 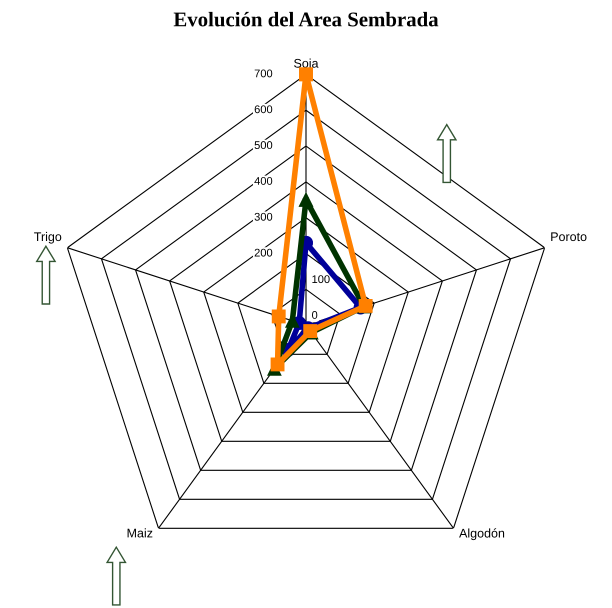 What do you see at coordinates (140, 533) in the screenshot?
I see `spoke-label: Maiz` at bounding box center [140, 533].